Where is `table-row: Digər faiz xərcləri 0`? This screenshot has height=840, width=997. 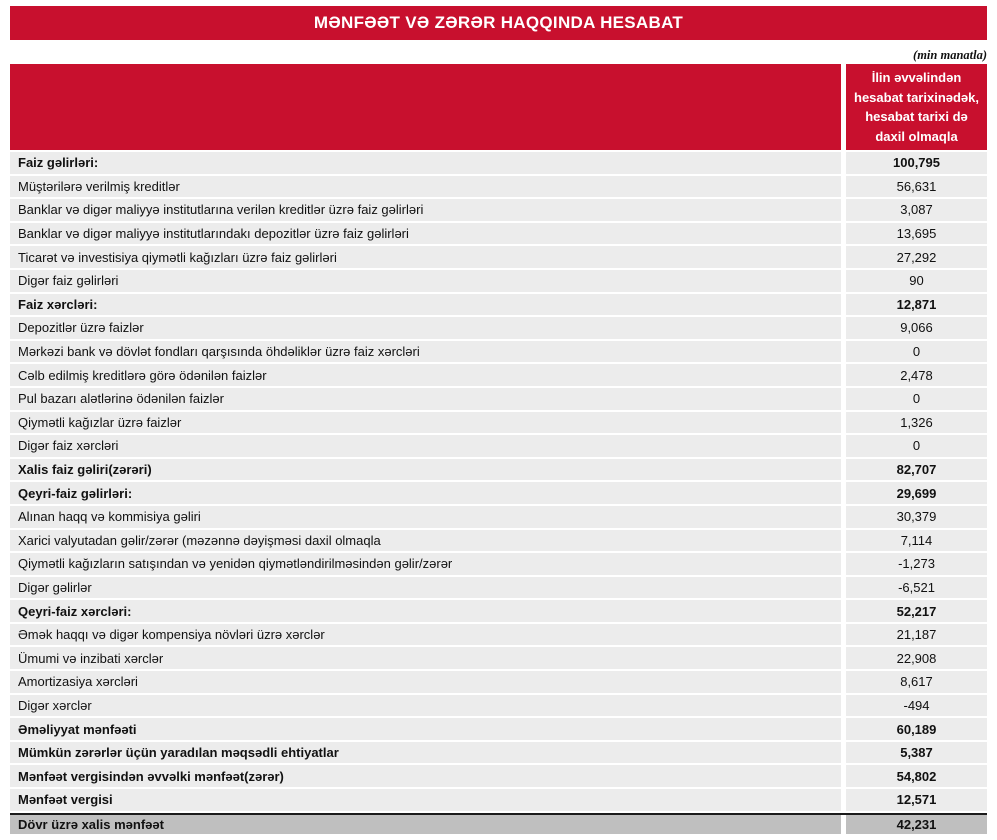 table-row: Digər faiz xərcləri 0 is located at coordinates (498, 446).